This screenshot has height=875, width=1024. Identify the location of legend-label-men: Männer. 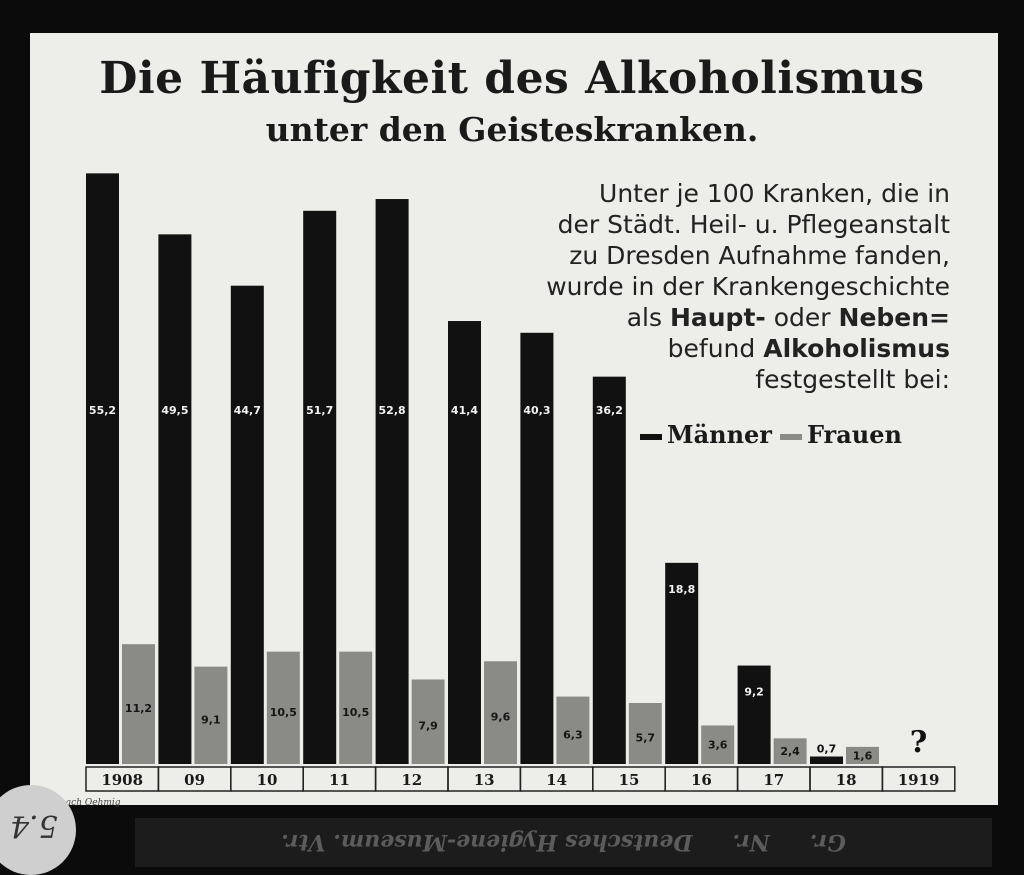
(719, 434).